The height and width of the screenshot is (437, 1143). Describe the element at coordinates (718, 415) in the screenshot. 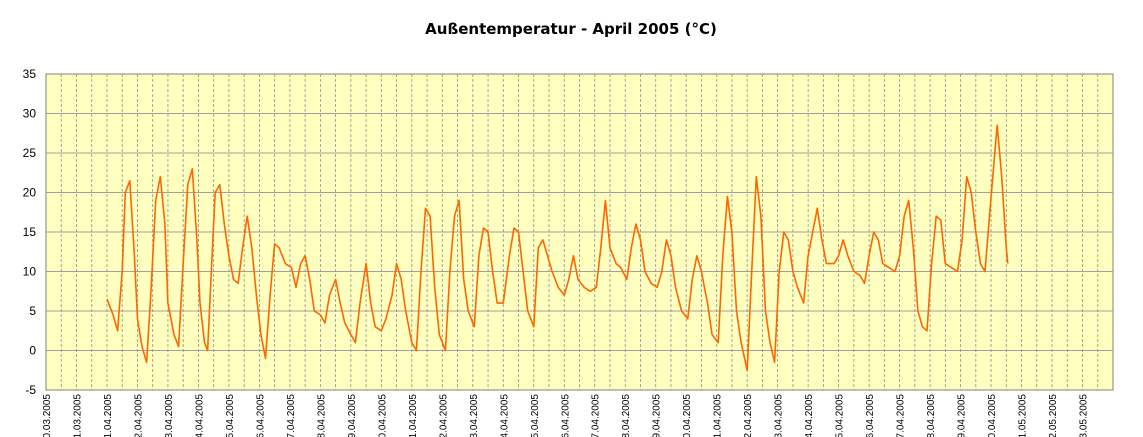

I see `x-tick-label: 21.04.2005` at that location.